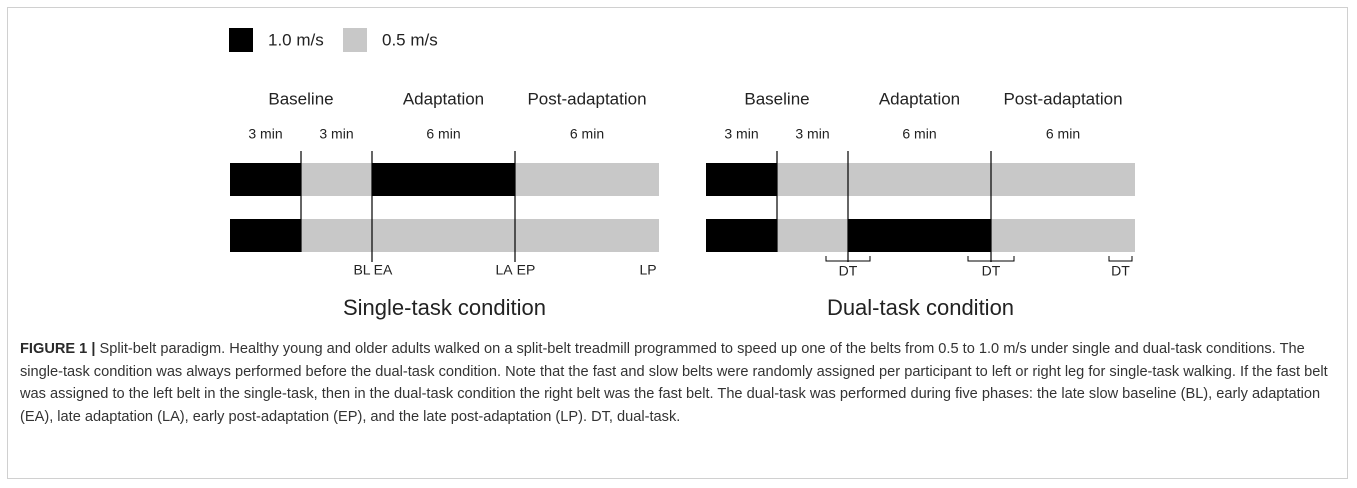  I want to click on marker-label: LA, so click(504, 270).